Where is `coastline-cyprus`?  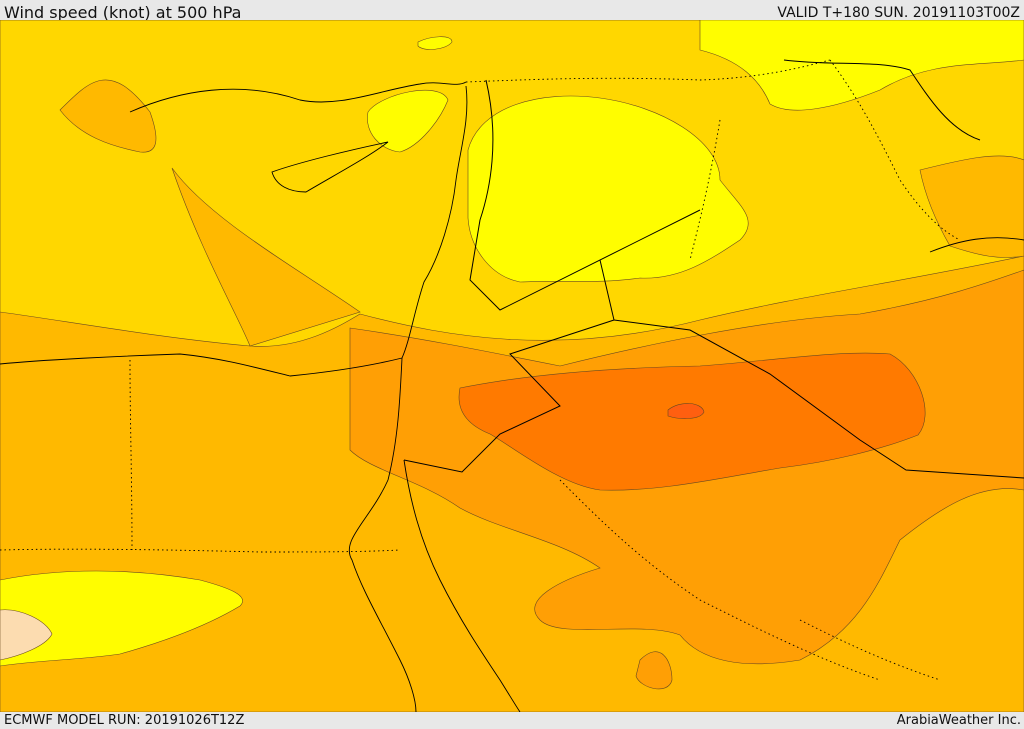 coastline-cyprus is located at coordinates (330, 167).